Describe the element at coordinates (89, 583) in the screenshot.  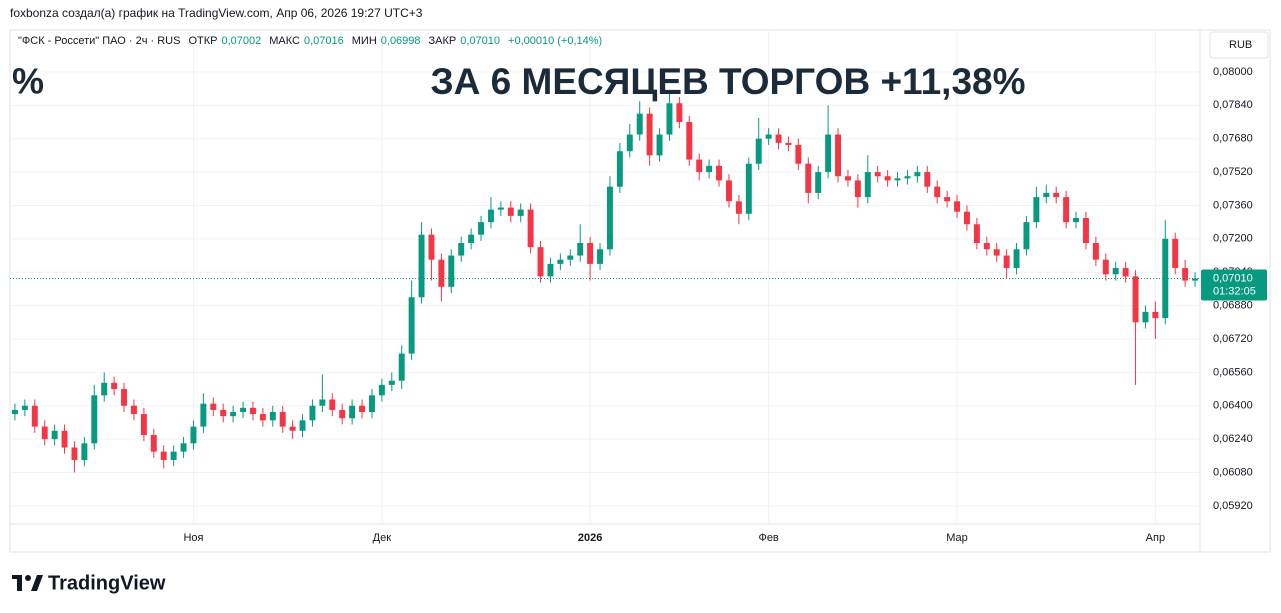
I see `logo: TradingView` at that location.